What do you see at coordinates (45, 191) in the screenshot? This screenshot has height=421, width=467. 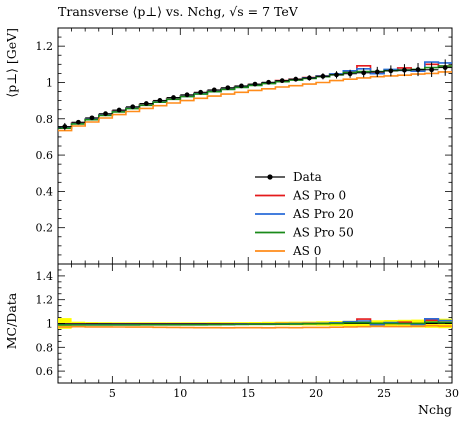 I see `main-y-tick-label: 0.4` at bounding box center [45, 191].